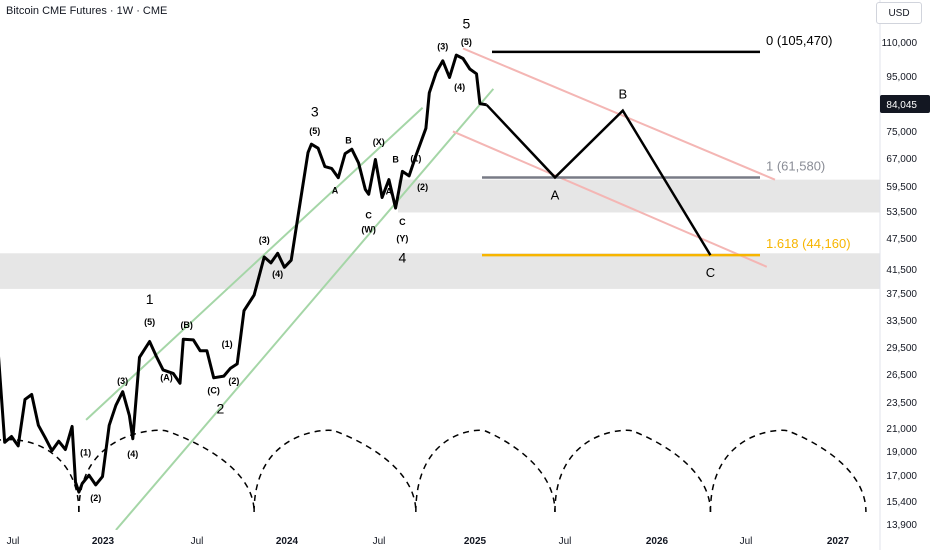 The width and height of the screenshot is (932, 550). Describe the element at coordinates (622, 94) in the screenshot. I see `projection-label-b: B` at that location.